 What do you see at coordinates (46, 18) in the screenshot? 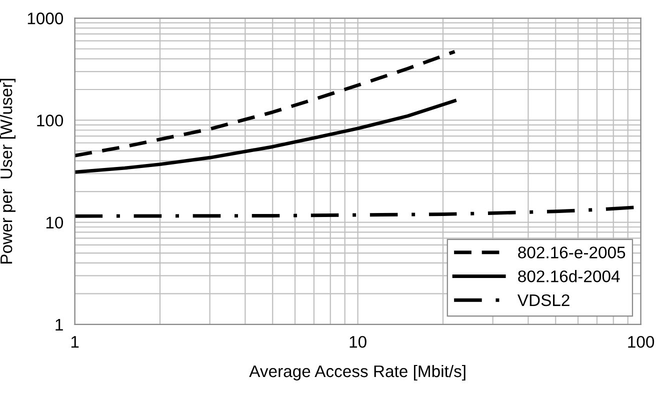
I see `y-tick-label: 1000` at bounding box center [46, 18].